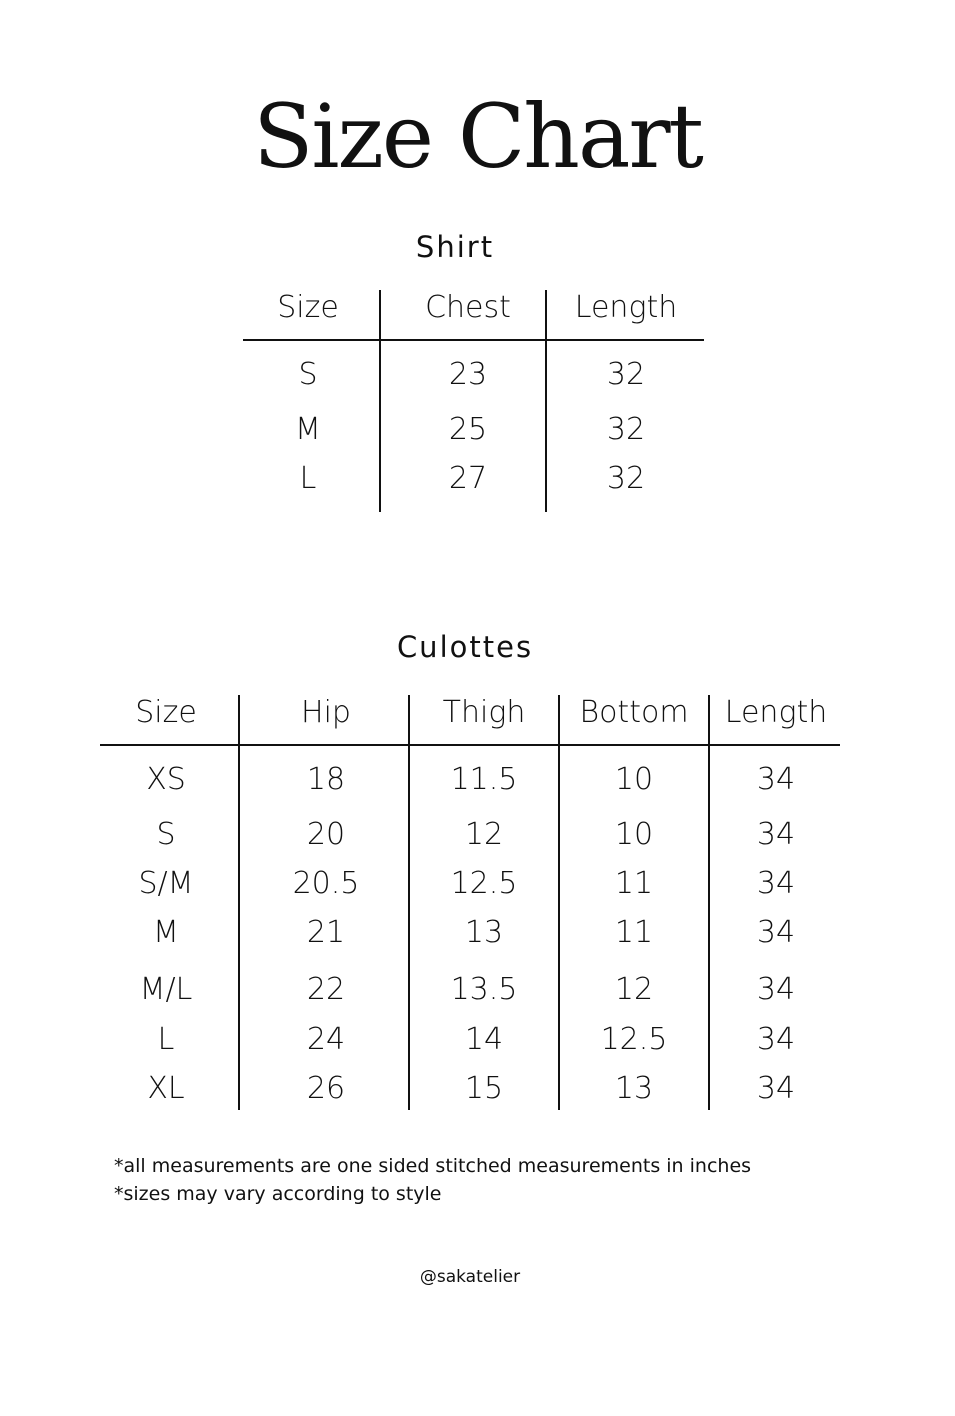 Image resolution: width=955 pixels, height=1416 pixels. Describe the element at coordinates (326, 779) in the screenshot. I see `table-cell: 18` at that location.